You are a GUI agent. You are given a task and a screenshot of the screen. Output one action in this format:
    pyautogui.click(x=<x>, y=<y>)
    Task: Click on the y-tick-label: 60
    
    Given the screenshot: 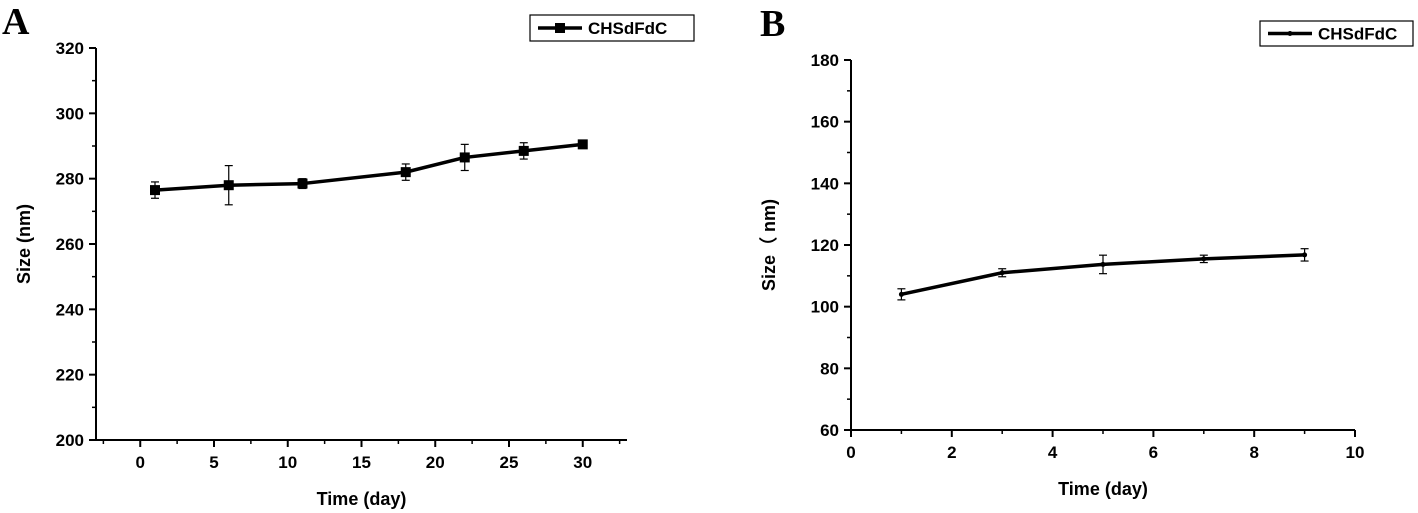 What is the action you would take?
    pyautogui.click(x=829, y=430)
    